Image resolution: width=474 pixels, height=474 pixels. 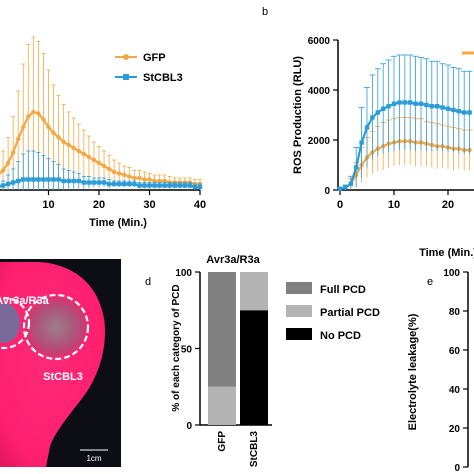 I want to click on panel-d-legend: Full PCD Partial PCD No PCD, so click(x=333, y=312).